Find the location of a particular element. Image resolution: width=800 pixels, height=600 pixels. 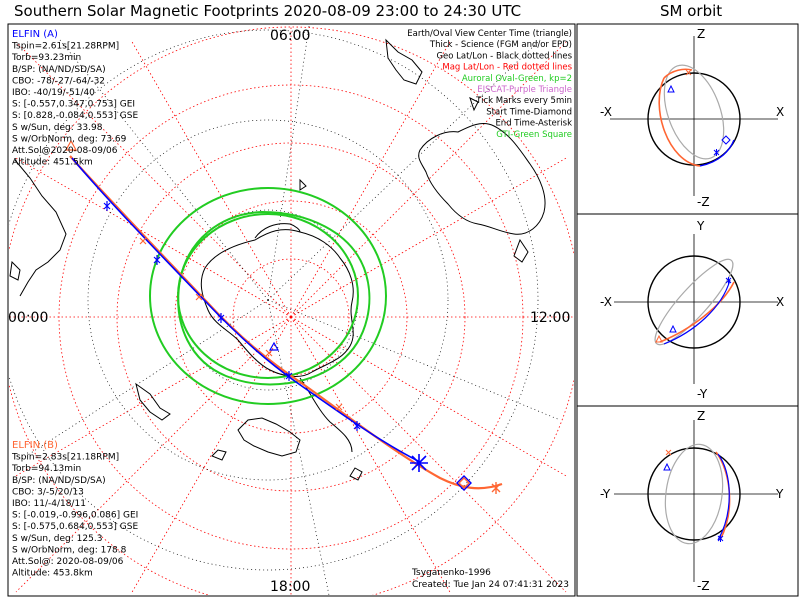

legend-item: Auroral Oval-Green, kp=2 is located at coordinates (517, 79).